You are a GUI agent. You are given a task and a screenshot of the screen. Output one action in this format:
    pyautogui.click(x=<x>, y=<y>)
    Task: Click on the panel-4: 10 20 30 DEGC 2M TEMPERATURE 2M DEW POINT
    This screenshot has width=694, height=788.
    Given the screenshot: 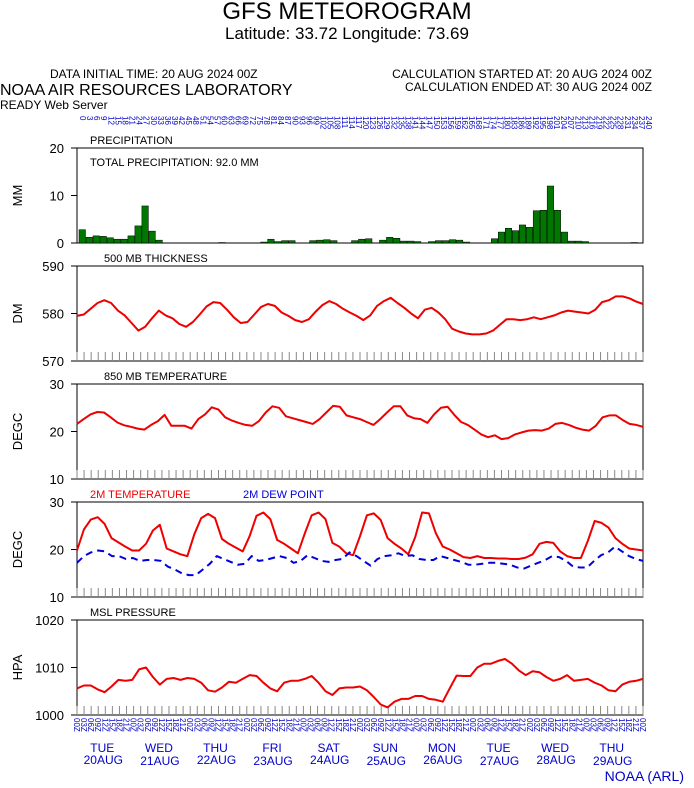 What is the action you would take?
    pyautogui.click(x=327, y=547)
    